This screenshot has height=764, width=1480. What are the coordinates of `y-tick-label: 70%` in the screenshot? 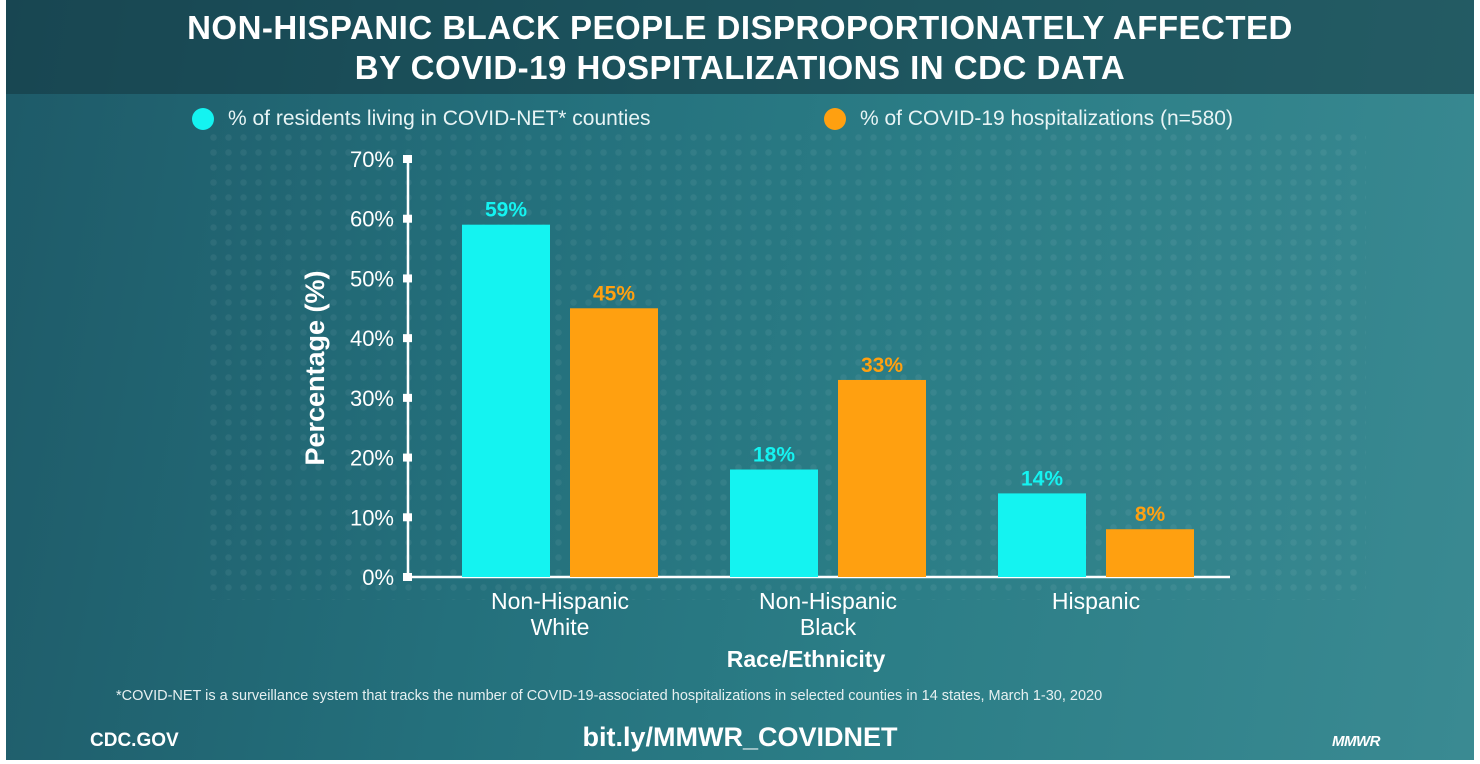 It's located at (372, 159).